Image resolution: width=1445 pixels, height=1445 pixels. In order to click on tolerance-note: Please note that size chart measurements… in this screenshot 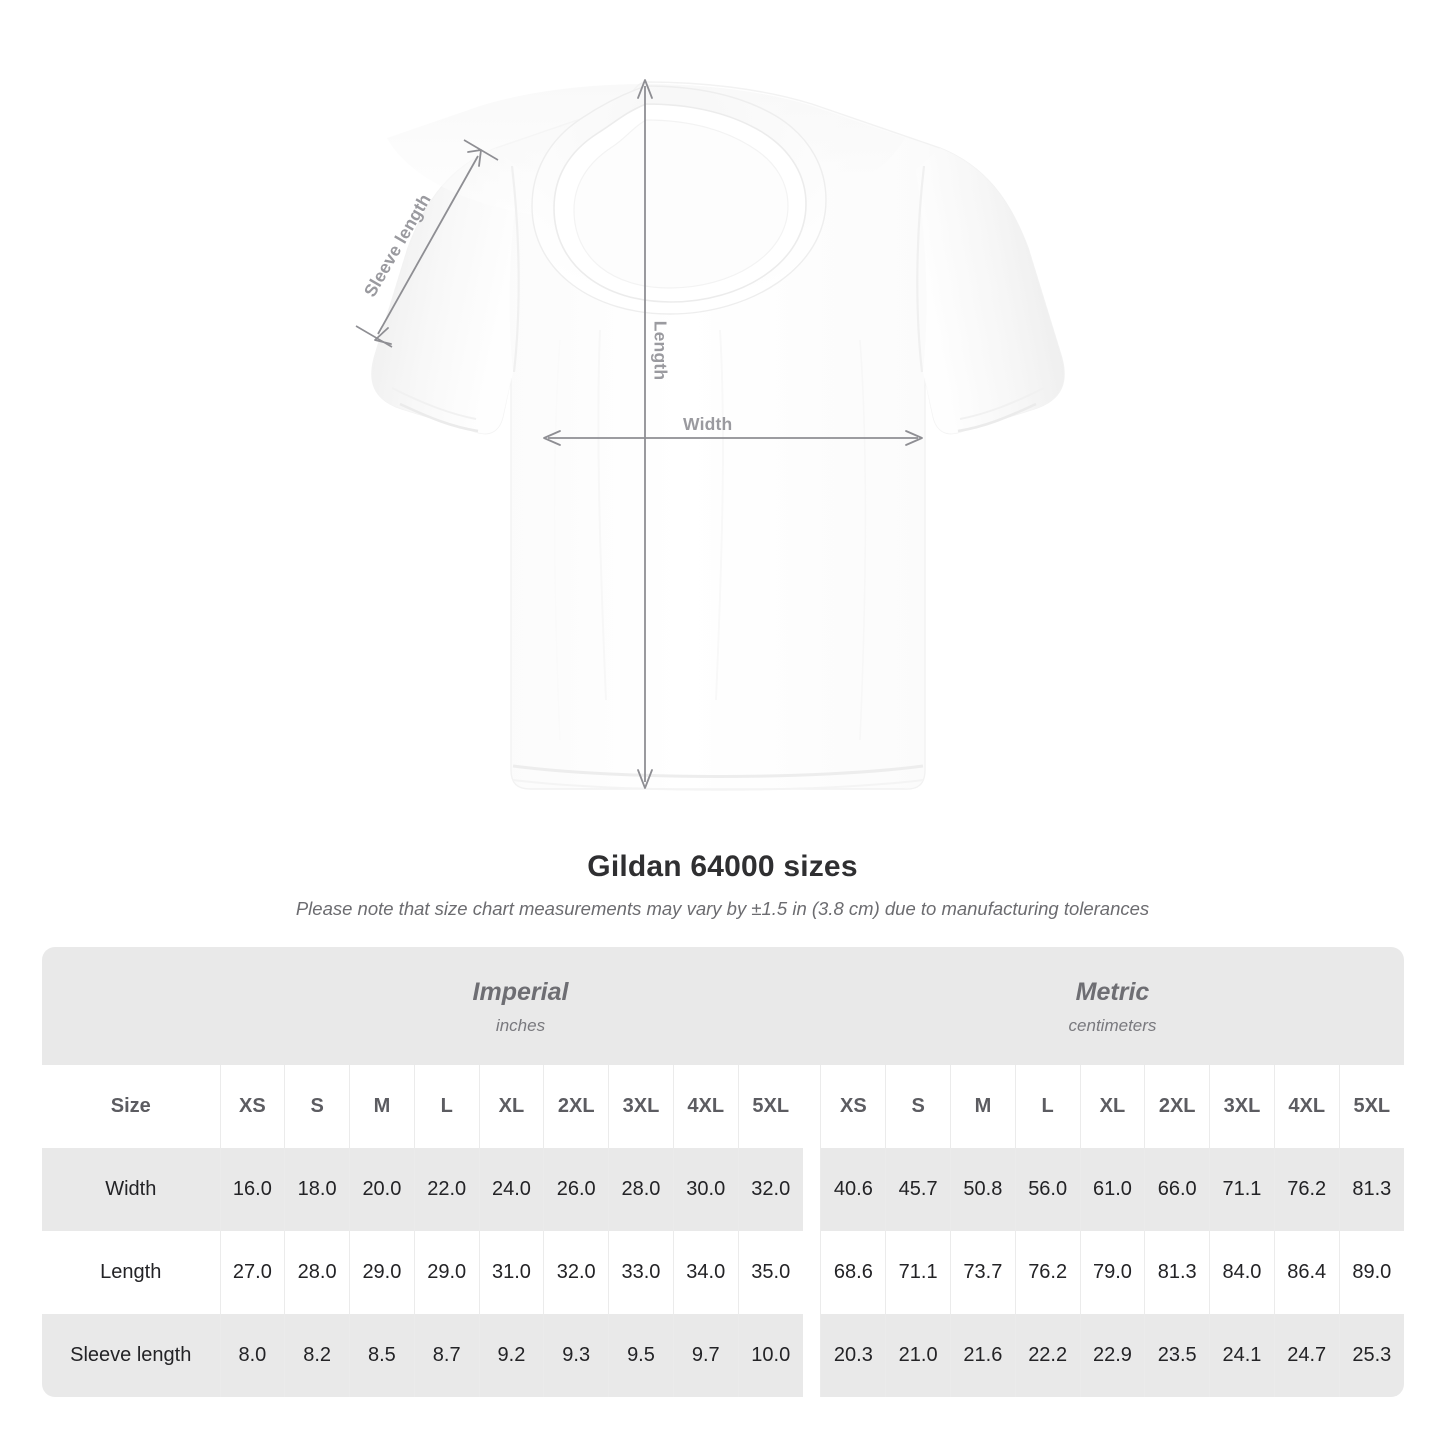, I will do `click(722, 908)`.